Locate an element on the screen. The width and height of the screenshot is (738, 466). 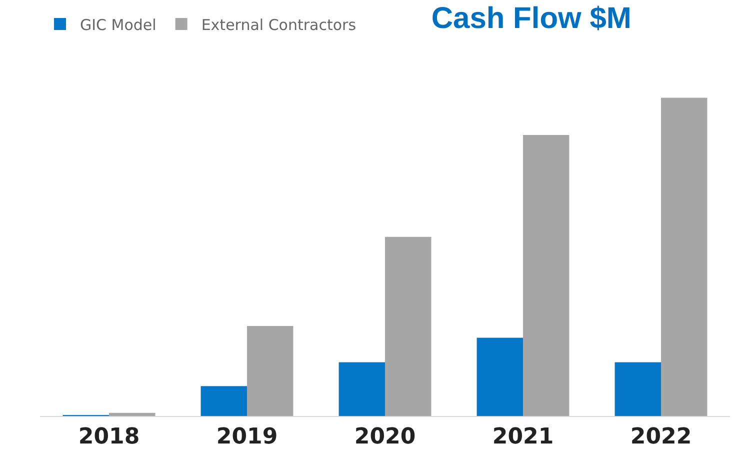
x-tick-label: 2020 is located at coordinates (385, 437).